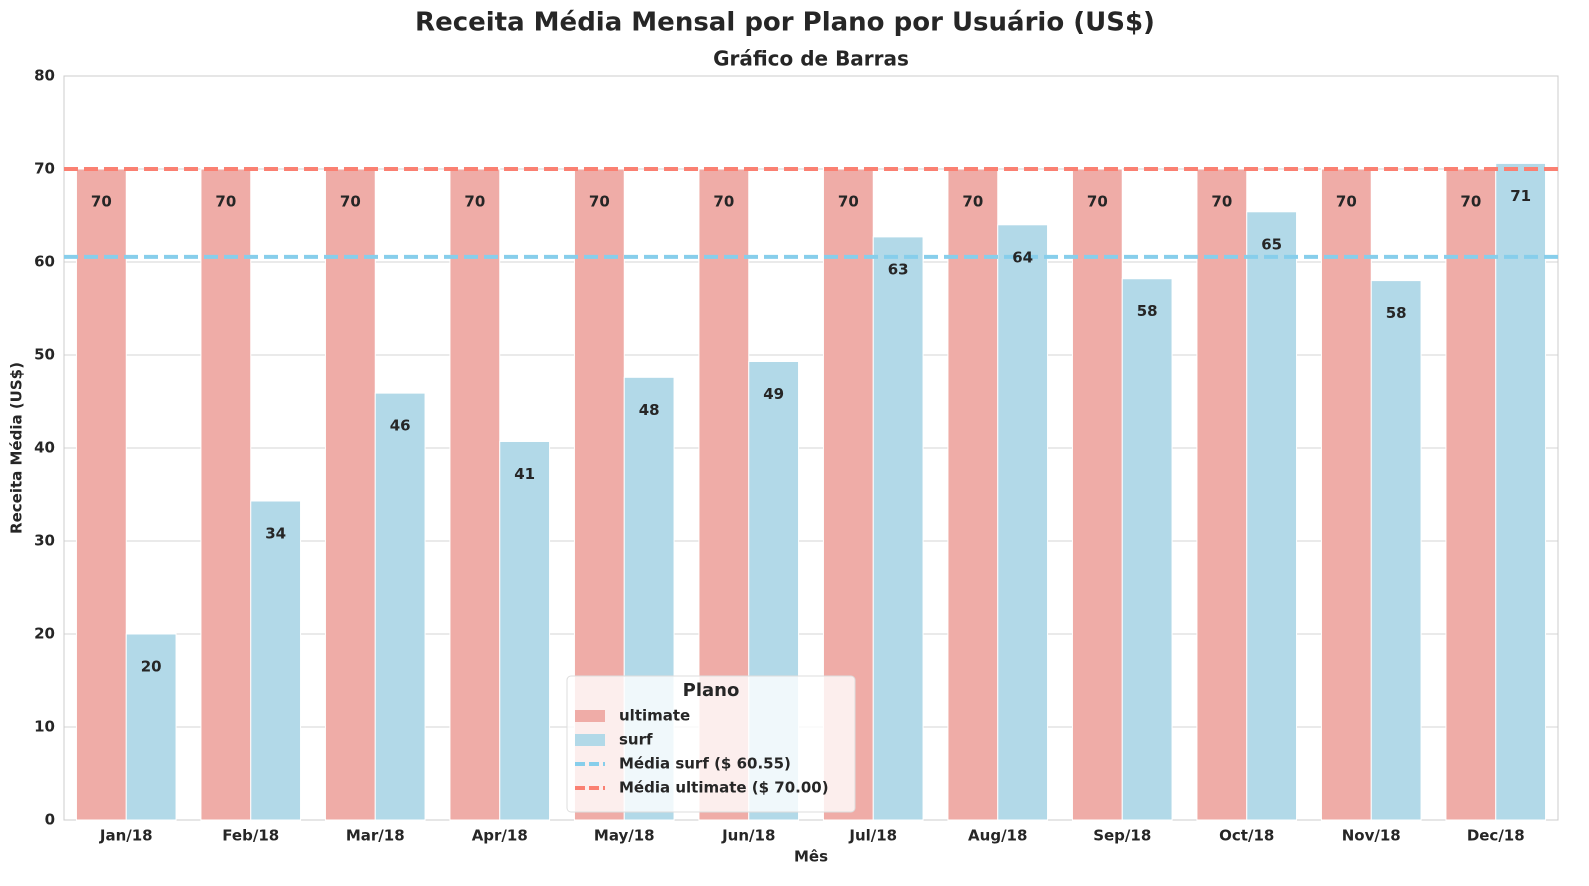  What do you see at coordinates (50, 820) in the screenshot?
I see `y-tick-label: 0` at bounding box center [50, 820].